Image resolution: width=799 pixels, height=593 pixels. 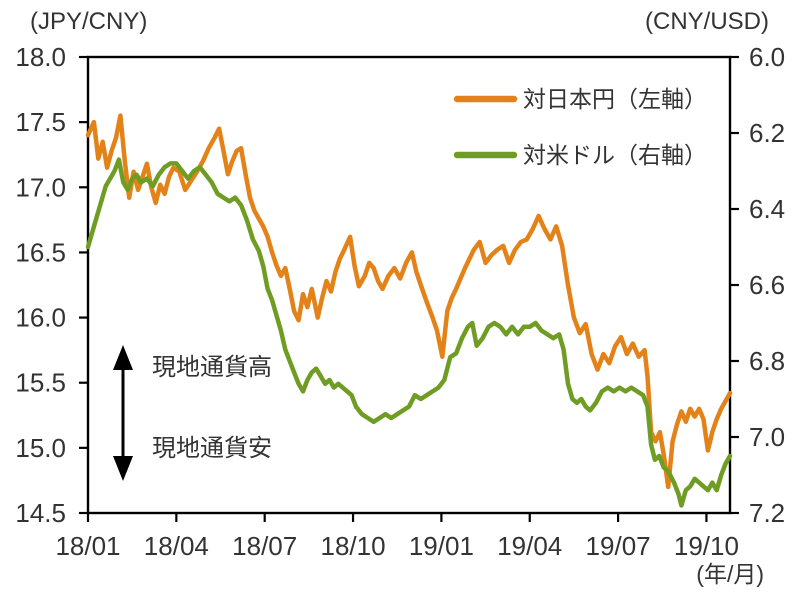 I want to click on x-axis-tick-label: 18/04, so click(x=176, y=546).